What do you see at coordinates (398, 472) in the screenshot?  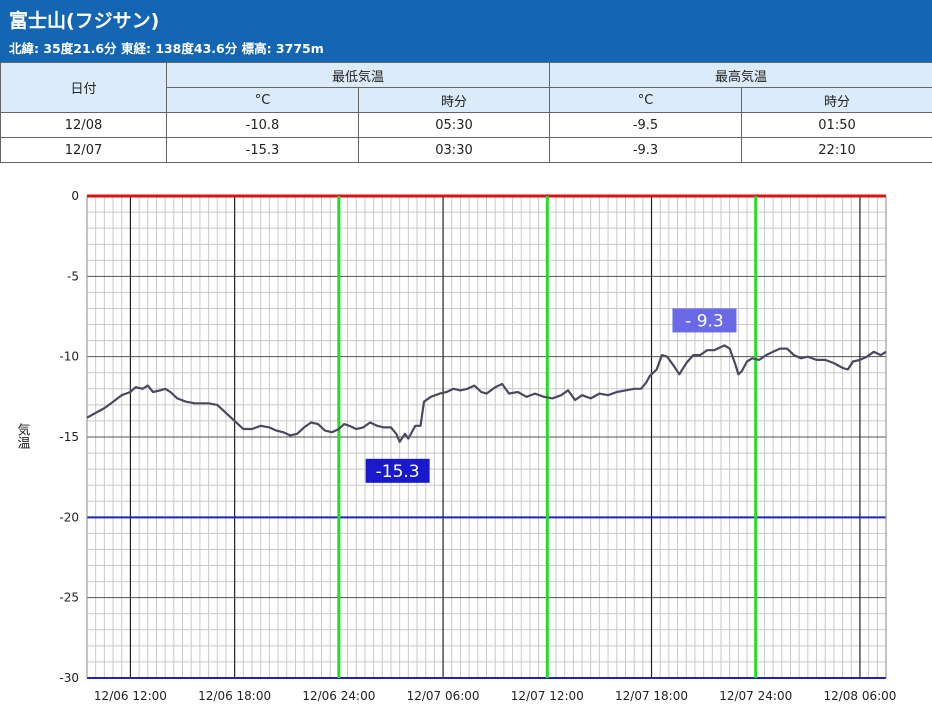 I see `min-value-label: -15.3` at bounding box center [398, 472].